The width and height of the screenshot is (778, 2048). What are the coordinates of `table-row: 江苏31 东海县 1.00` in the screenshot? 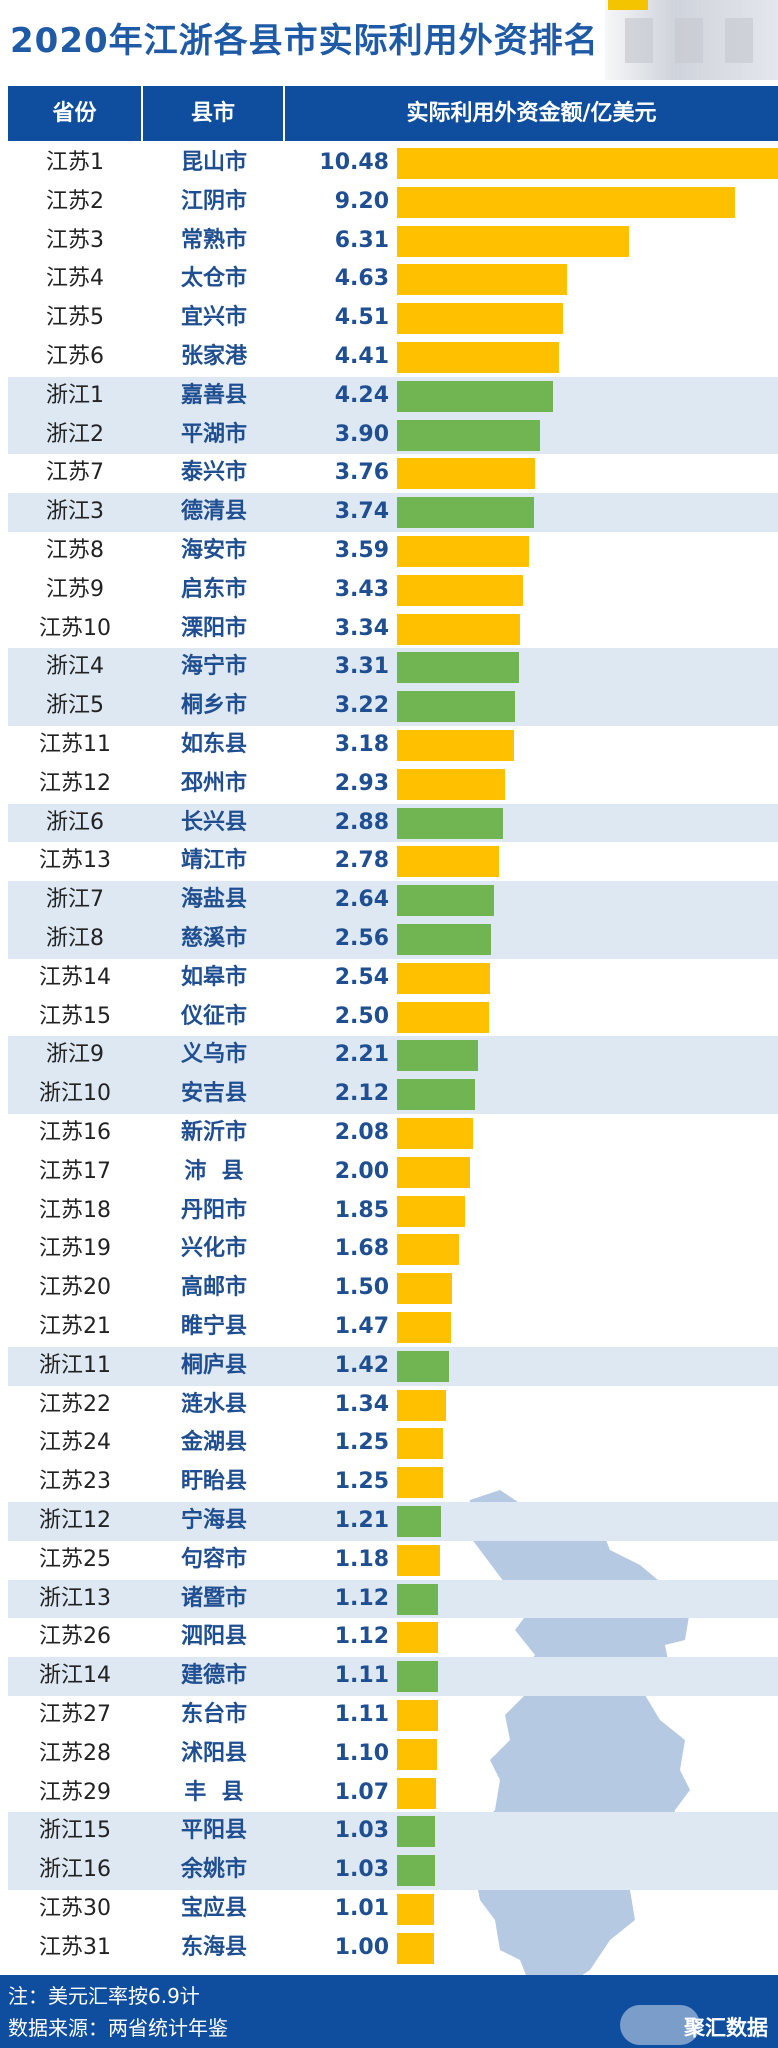 It's located at (393, 1948).